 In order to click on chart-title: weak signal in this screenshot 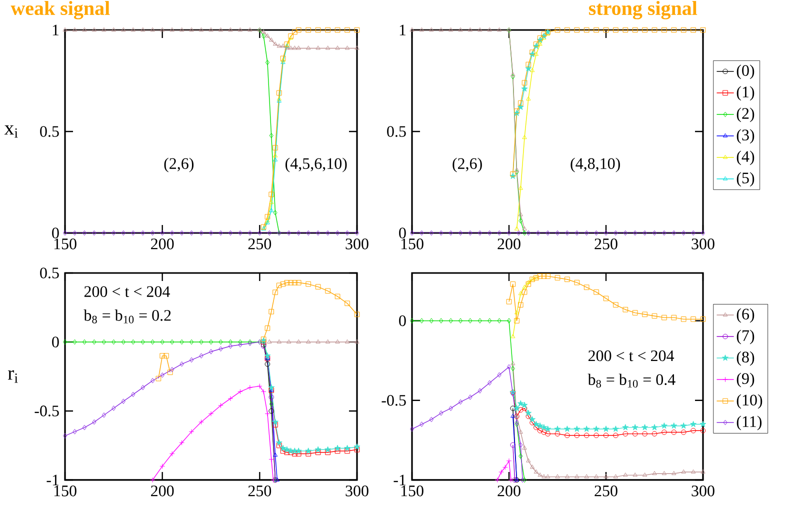, I will do `click(60, 10)`.